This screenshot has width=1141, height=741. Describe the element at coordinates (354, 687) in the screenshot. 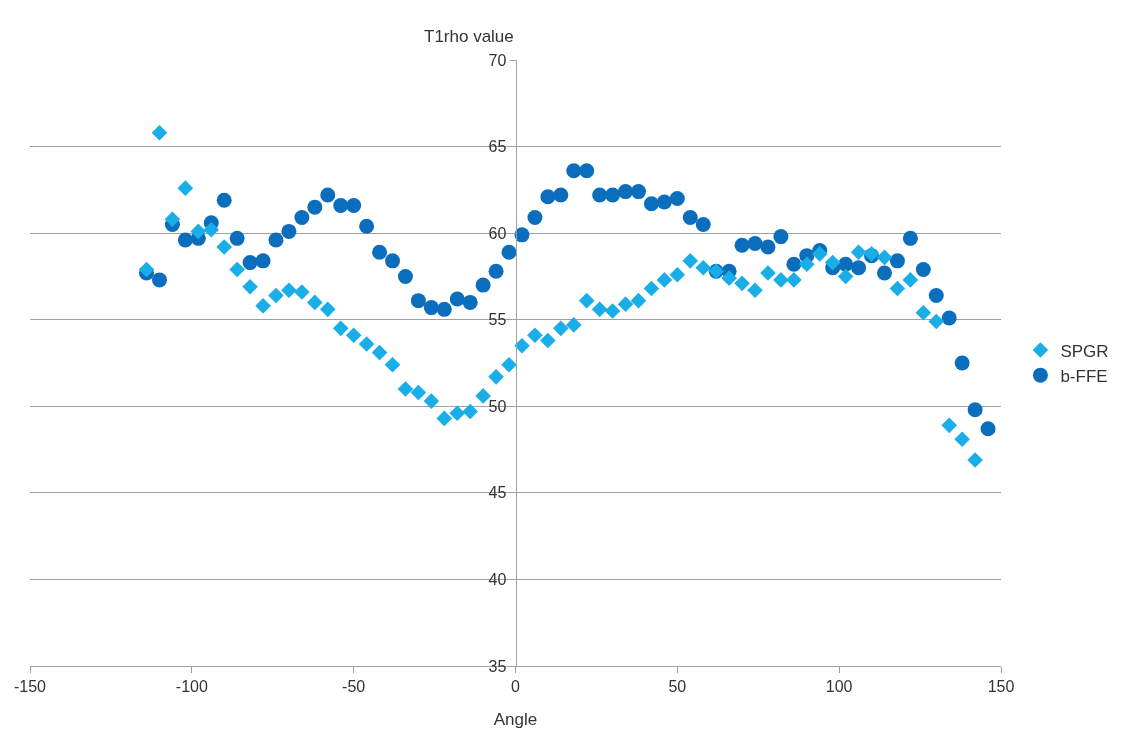

I see `x-tick-label: -50` at that location.